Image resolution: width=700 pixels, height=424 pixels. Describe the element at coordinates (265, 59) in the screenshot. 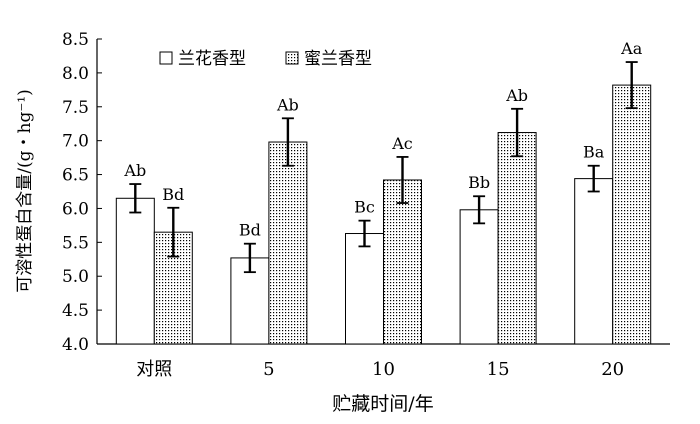

I see `legend: 兰花香型 蜜兰香型` at that location.